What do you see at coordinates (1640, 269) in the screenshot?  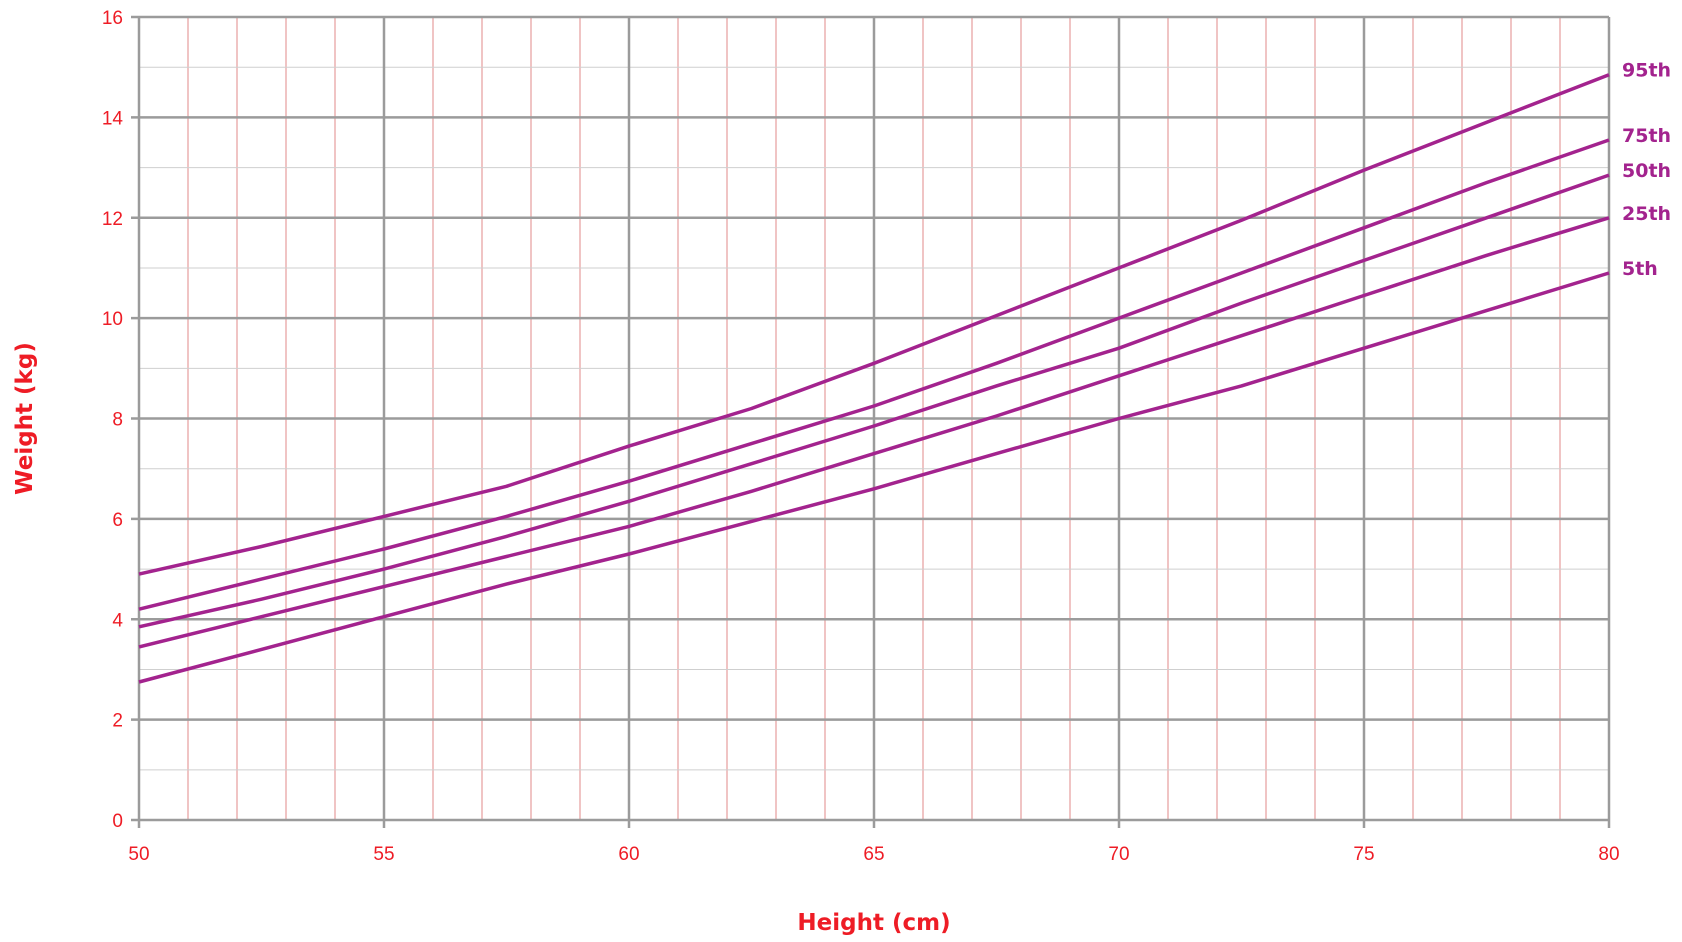 I see `series-label-5th: 5th` at bounding box center [1640, 269].